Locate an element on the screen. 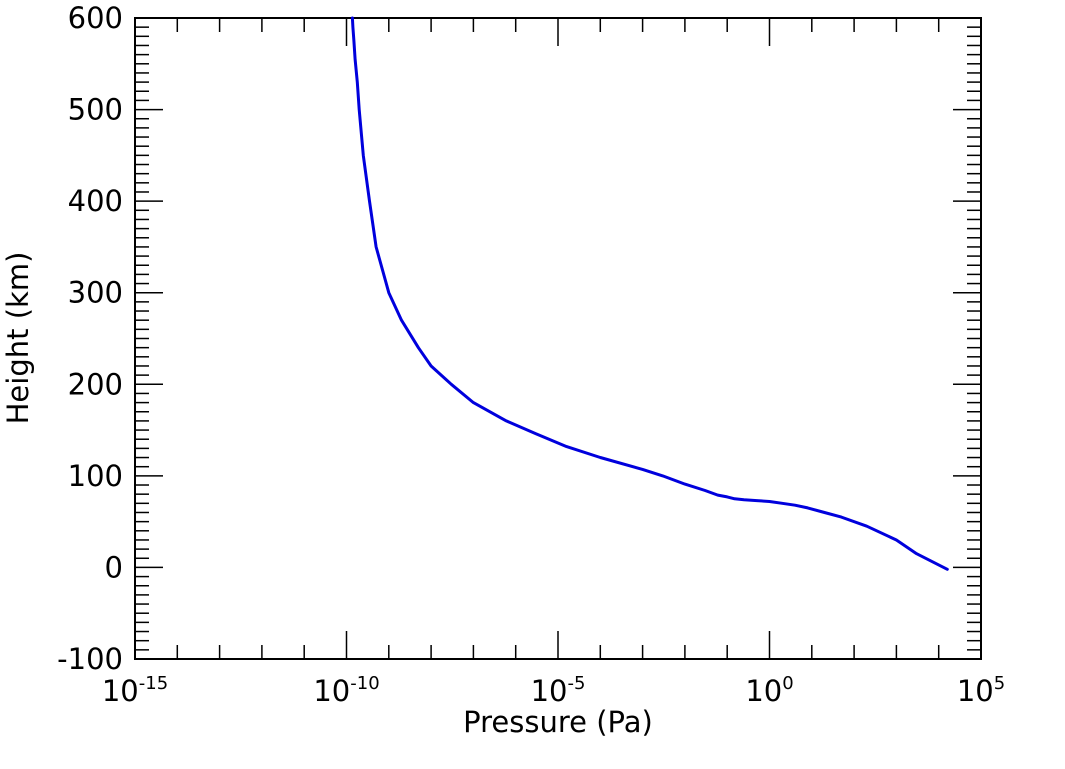 The image size is (1065, 769). y-tick-label: 500 is located at coordinates (95, 110).